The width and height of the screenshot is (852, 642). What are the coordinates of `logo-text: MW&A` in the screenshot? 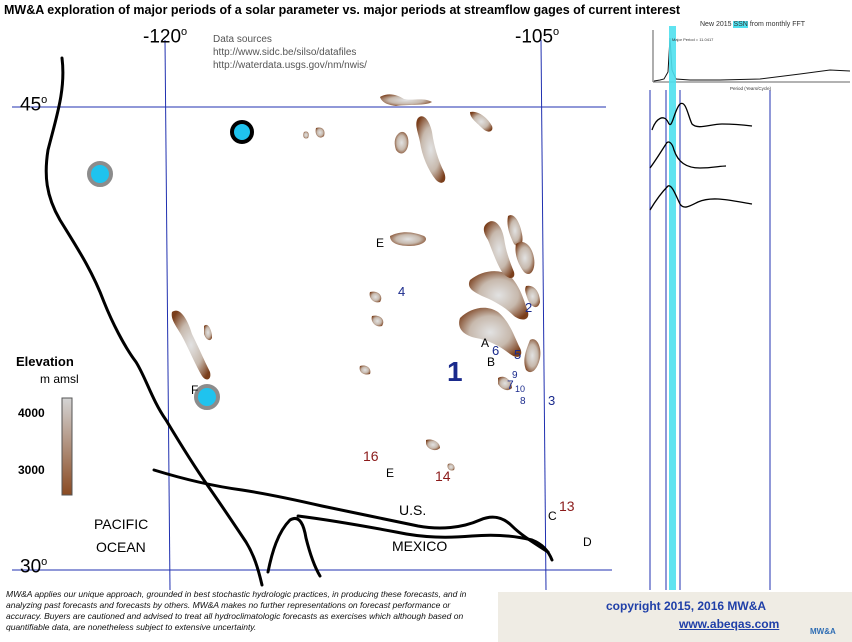 It's located at (823, 631).